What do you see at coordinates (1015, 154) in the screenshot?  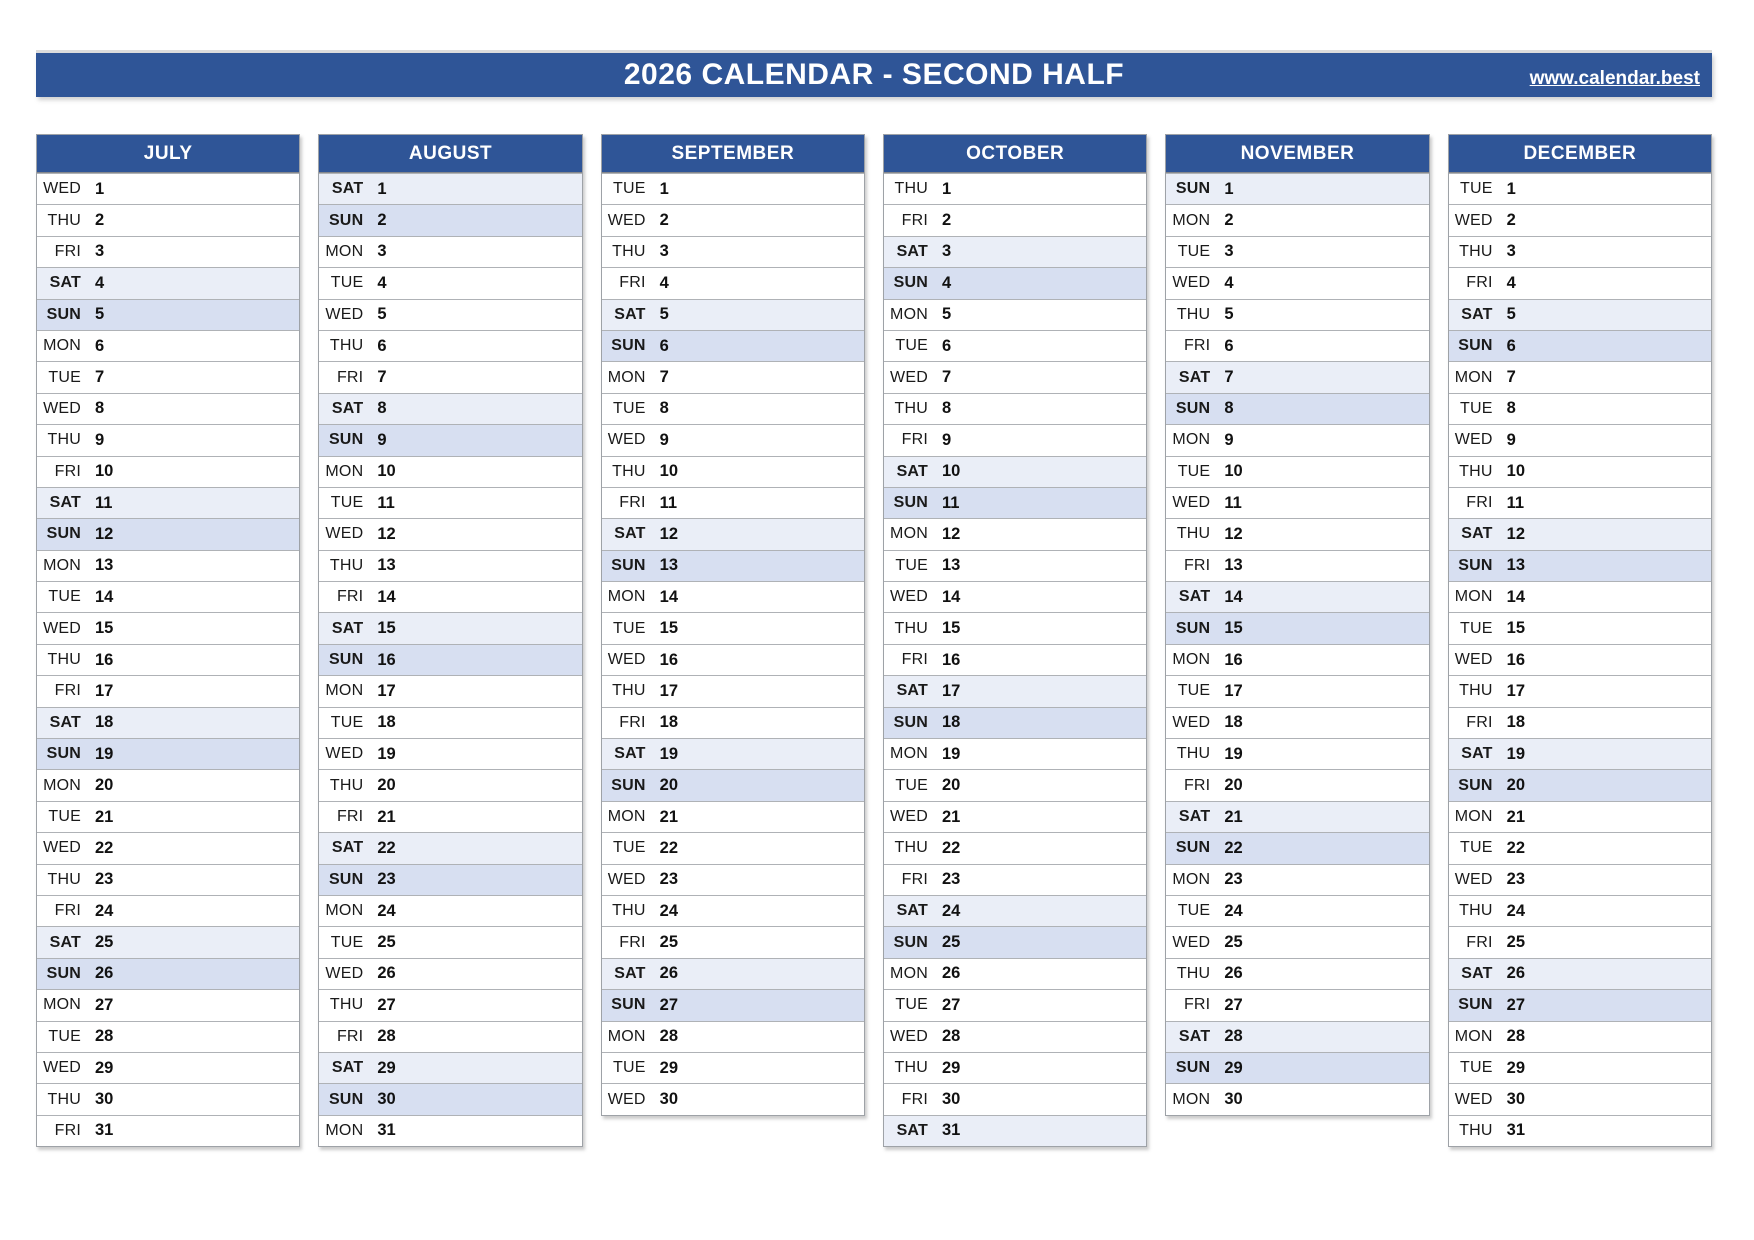 I see `month-header: OCTOBER` at bounding box center [1015, 154].